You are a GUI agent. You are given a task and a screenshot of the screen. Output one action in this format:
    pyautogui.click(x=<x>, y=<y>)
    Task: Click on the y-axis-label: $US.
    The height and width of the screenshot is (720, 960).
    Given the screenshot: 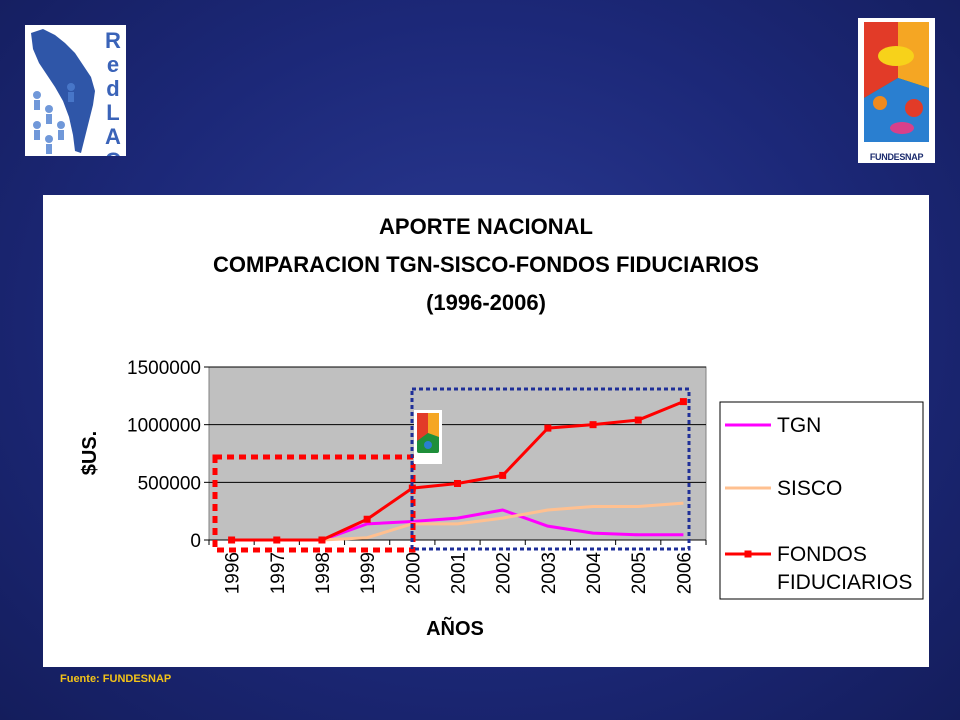 What is the action you would take?
    pyautogui.click(x=90, y=453)
    